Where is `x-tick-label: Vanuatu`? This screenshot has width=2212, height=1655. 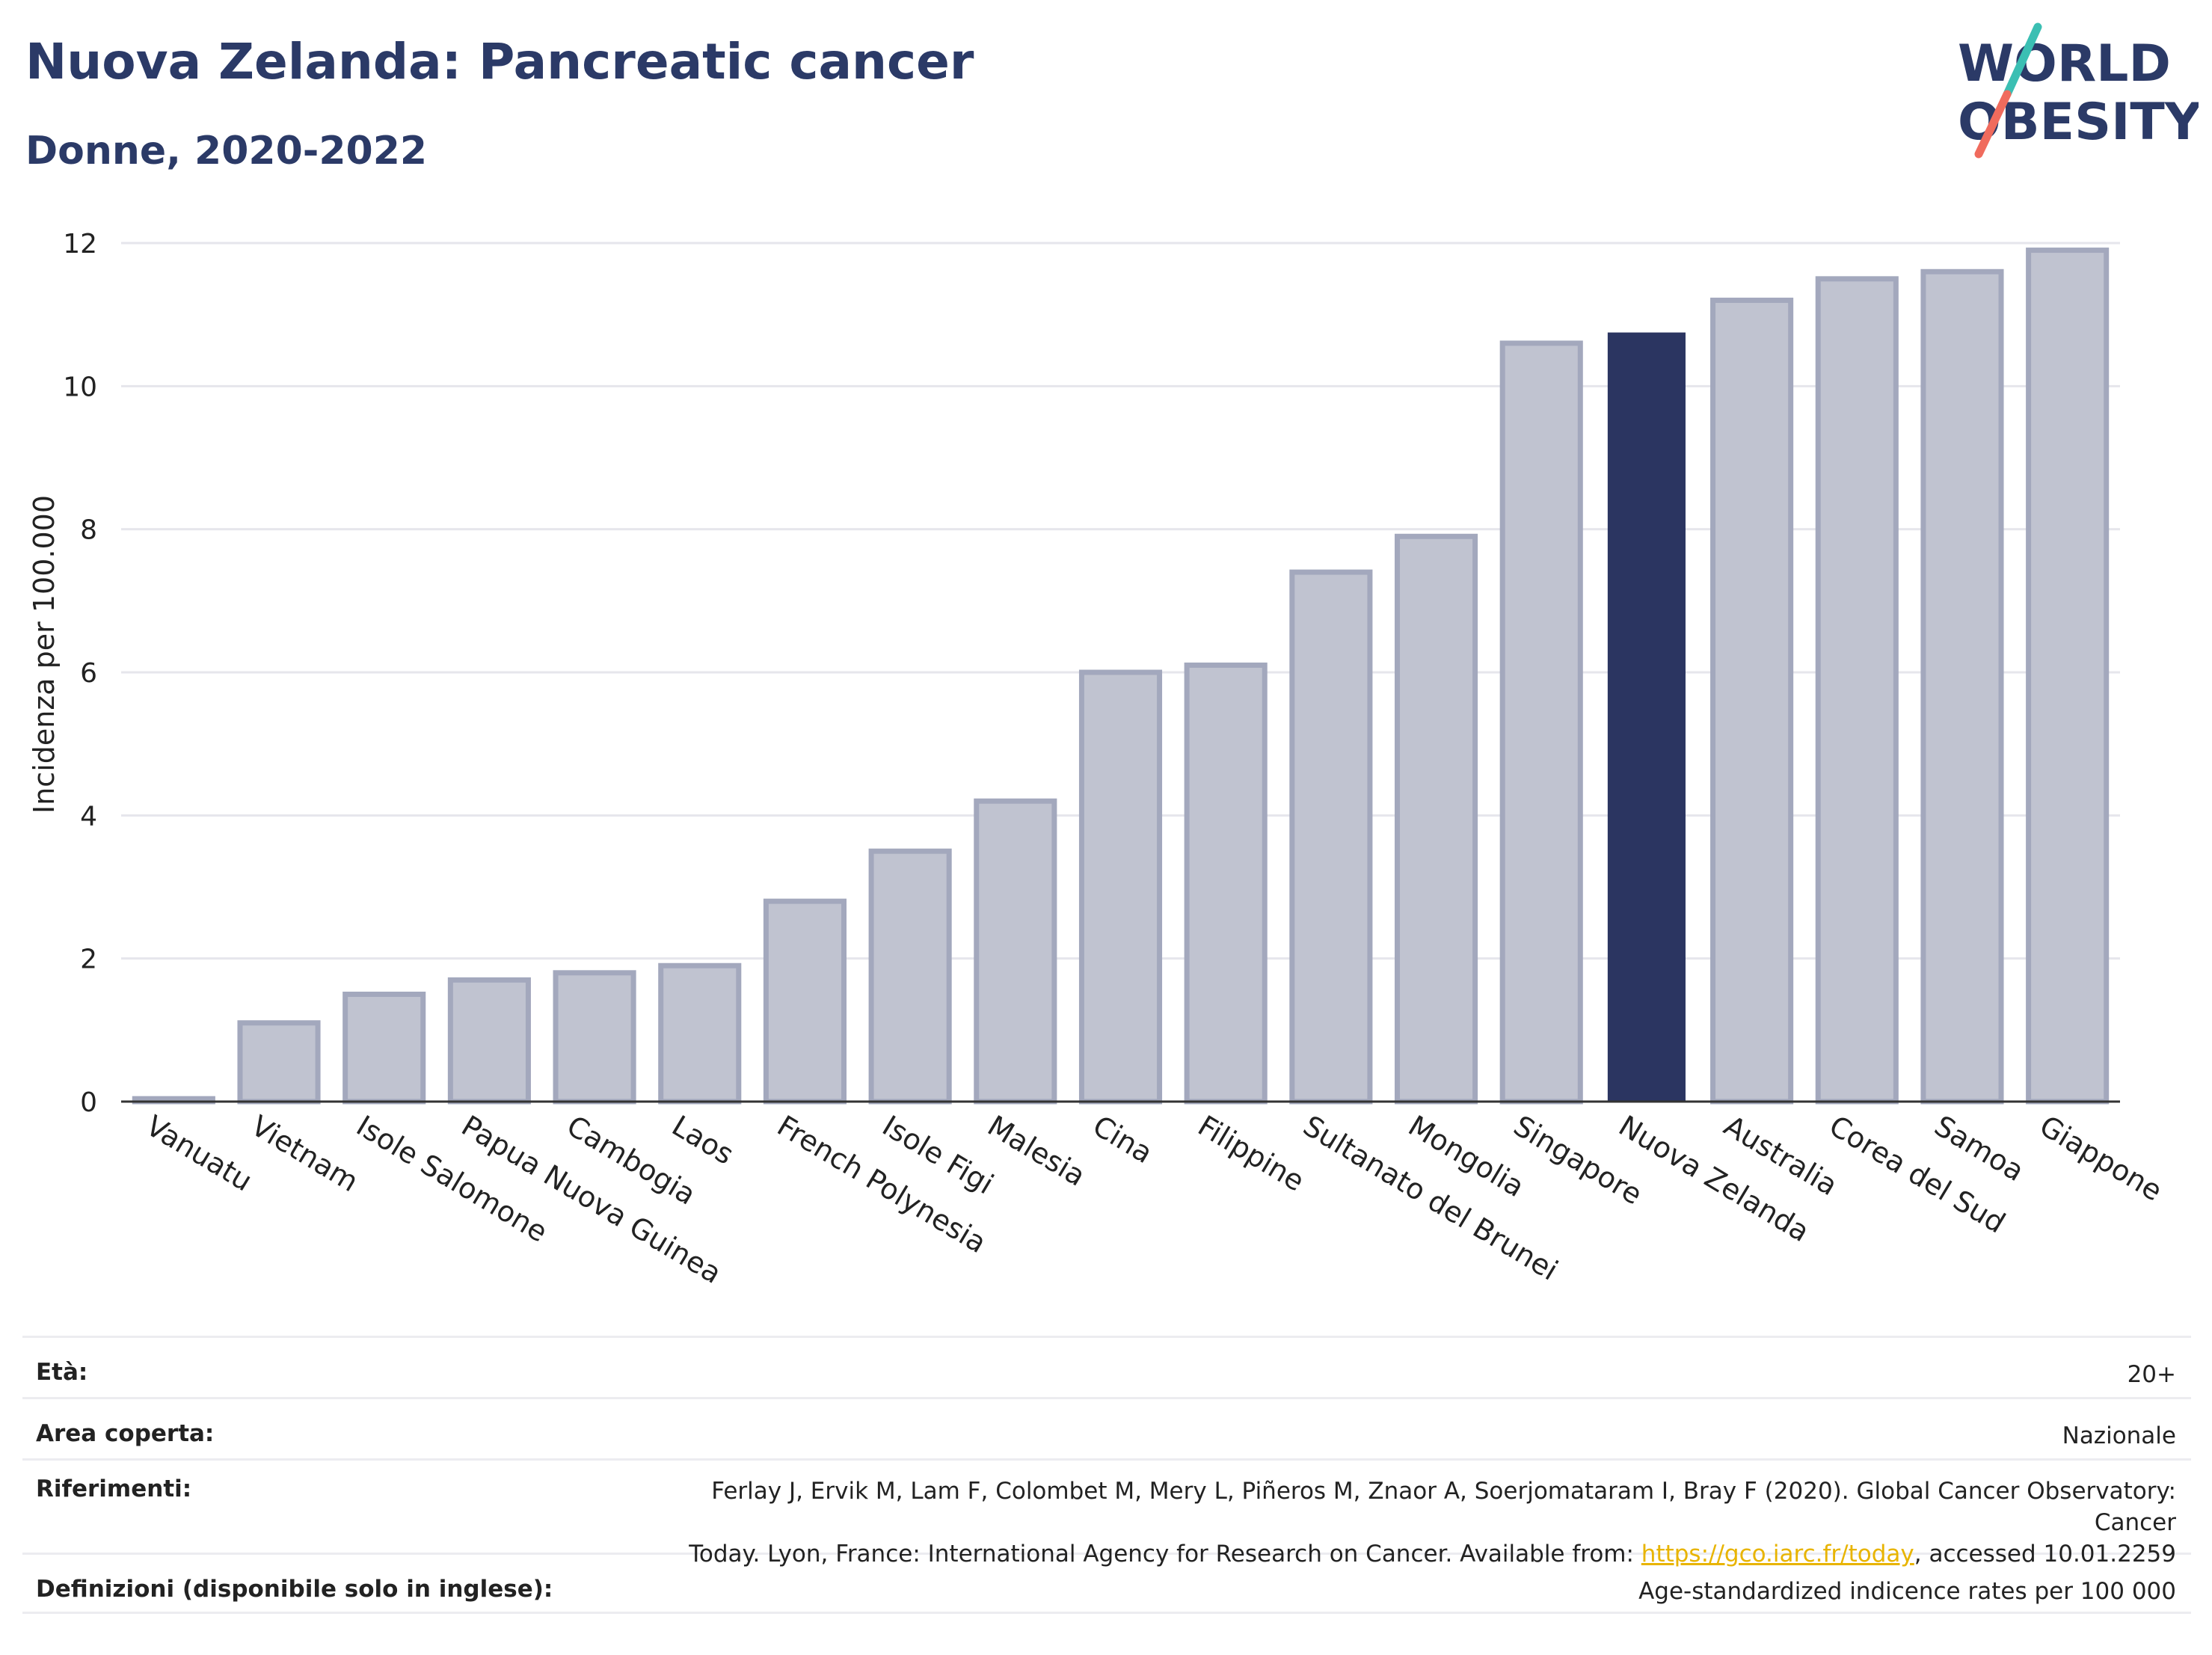
x-tick-label: Vanuatu is located at coordinates (199, 1153).